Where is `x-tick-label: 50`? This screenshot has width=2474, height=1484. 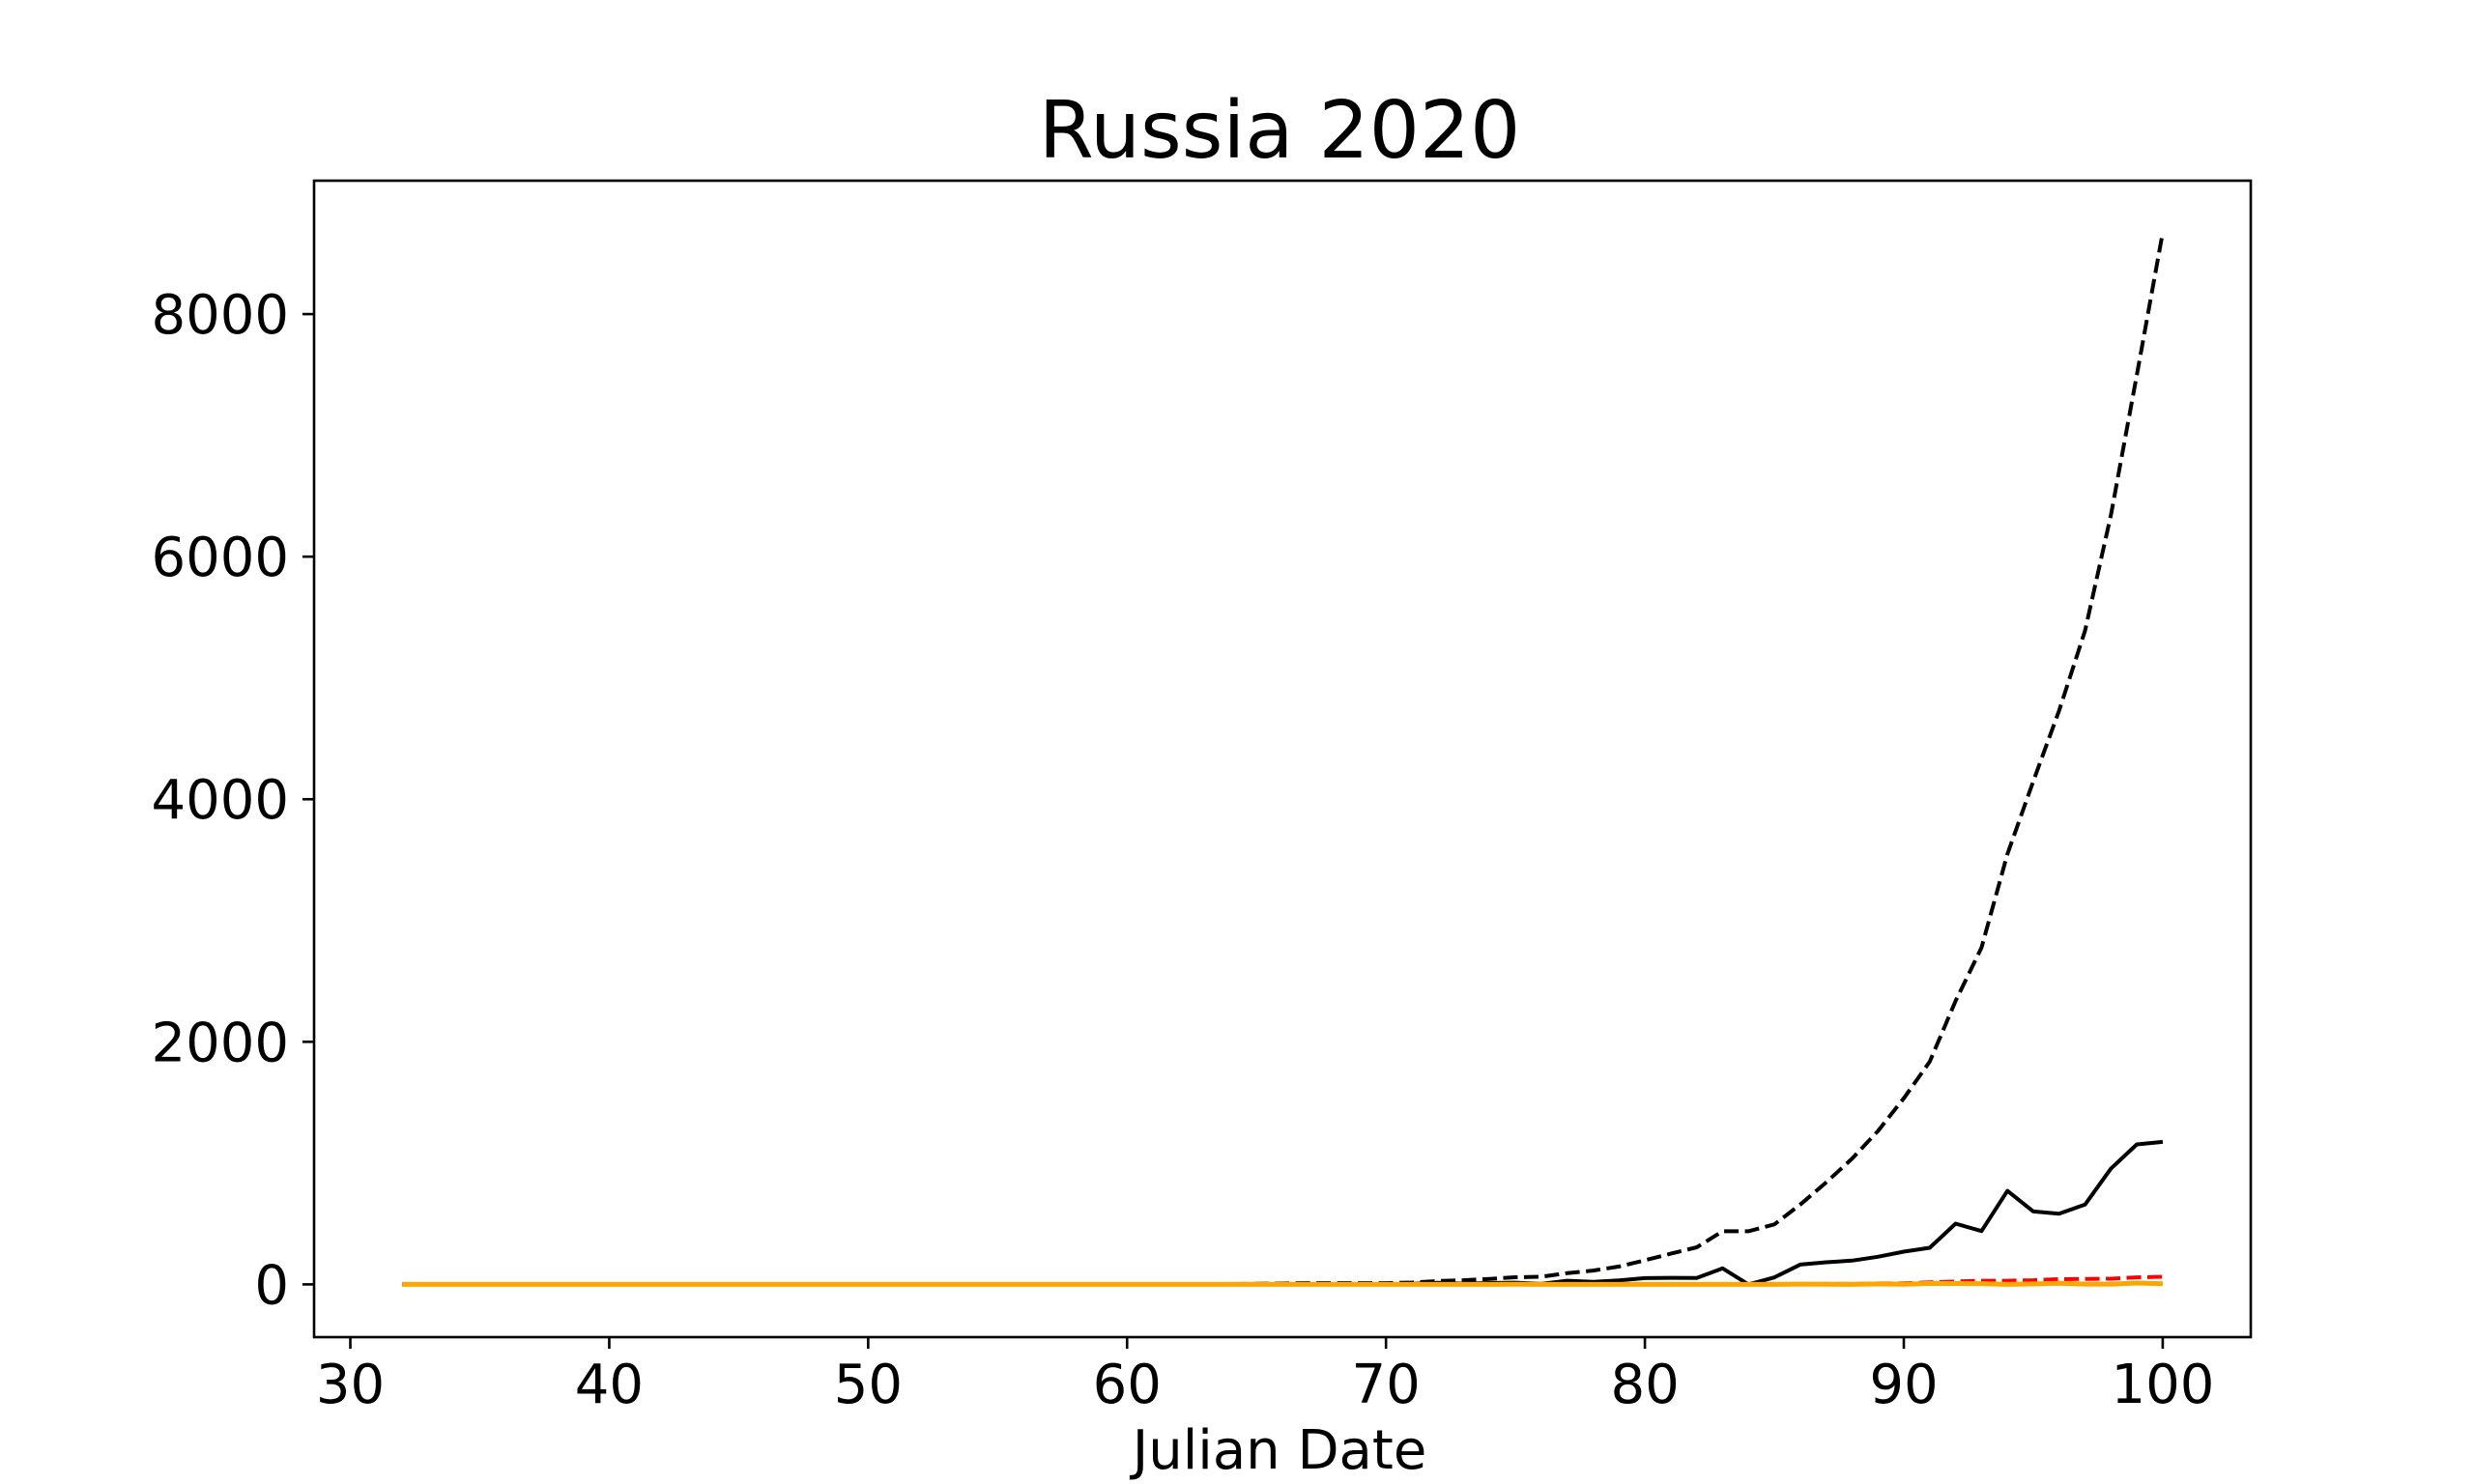
x-tick-label: 50 is located at coordinates (869, 1385).